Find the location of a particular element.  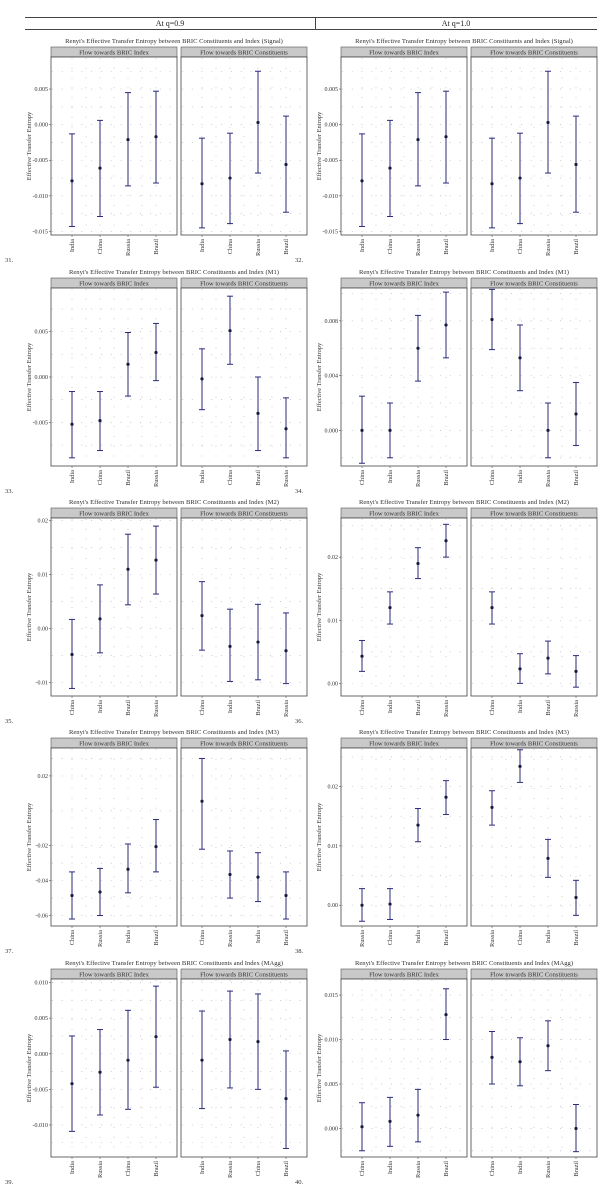

y-tick-label: 0.005 is located at coordinates (332, 1085).